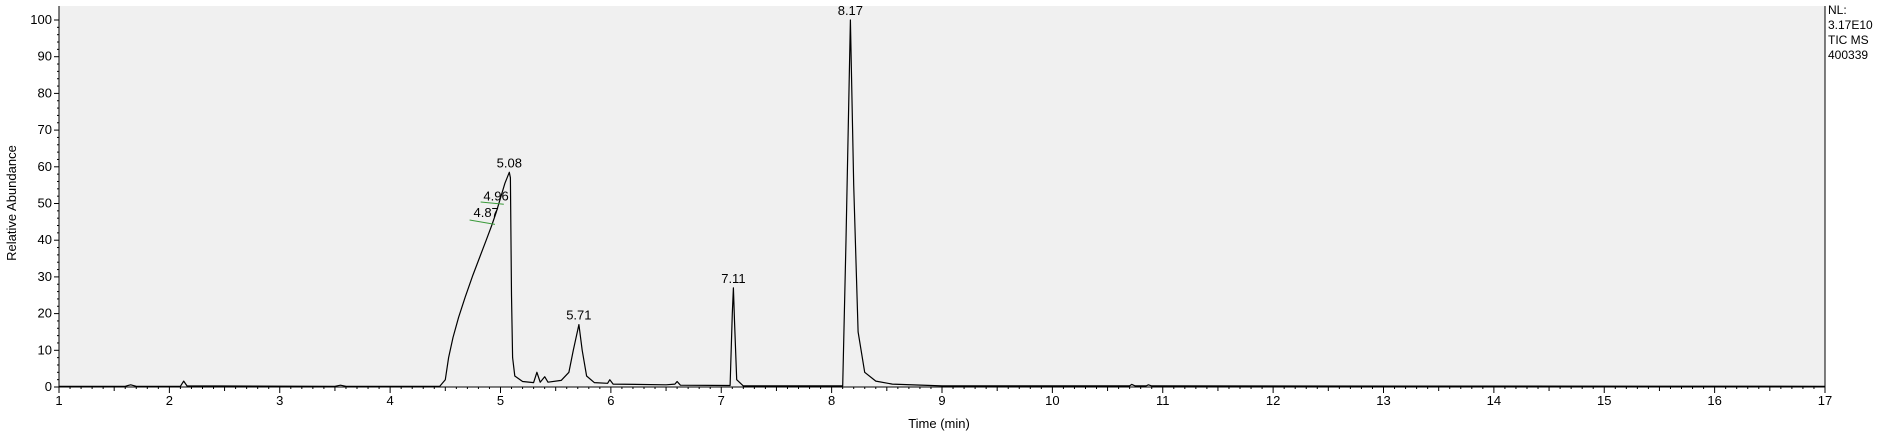 The height and width of the screenshot is (436, 1879). Describe the element at coordinates (733, 278) in the screenshot. I see `peak-label: 7.11` at that location.